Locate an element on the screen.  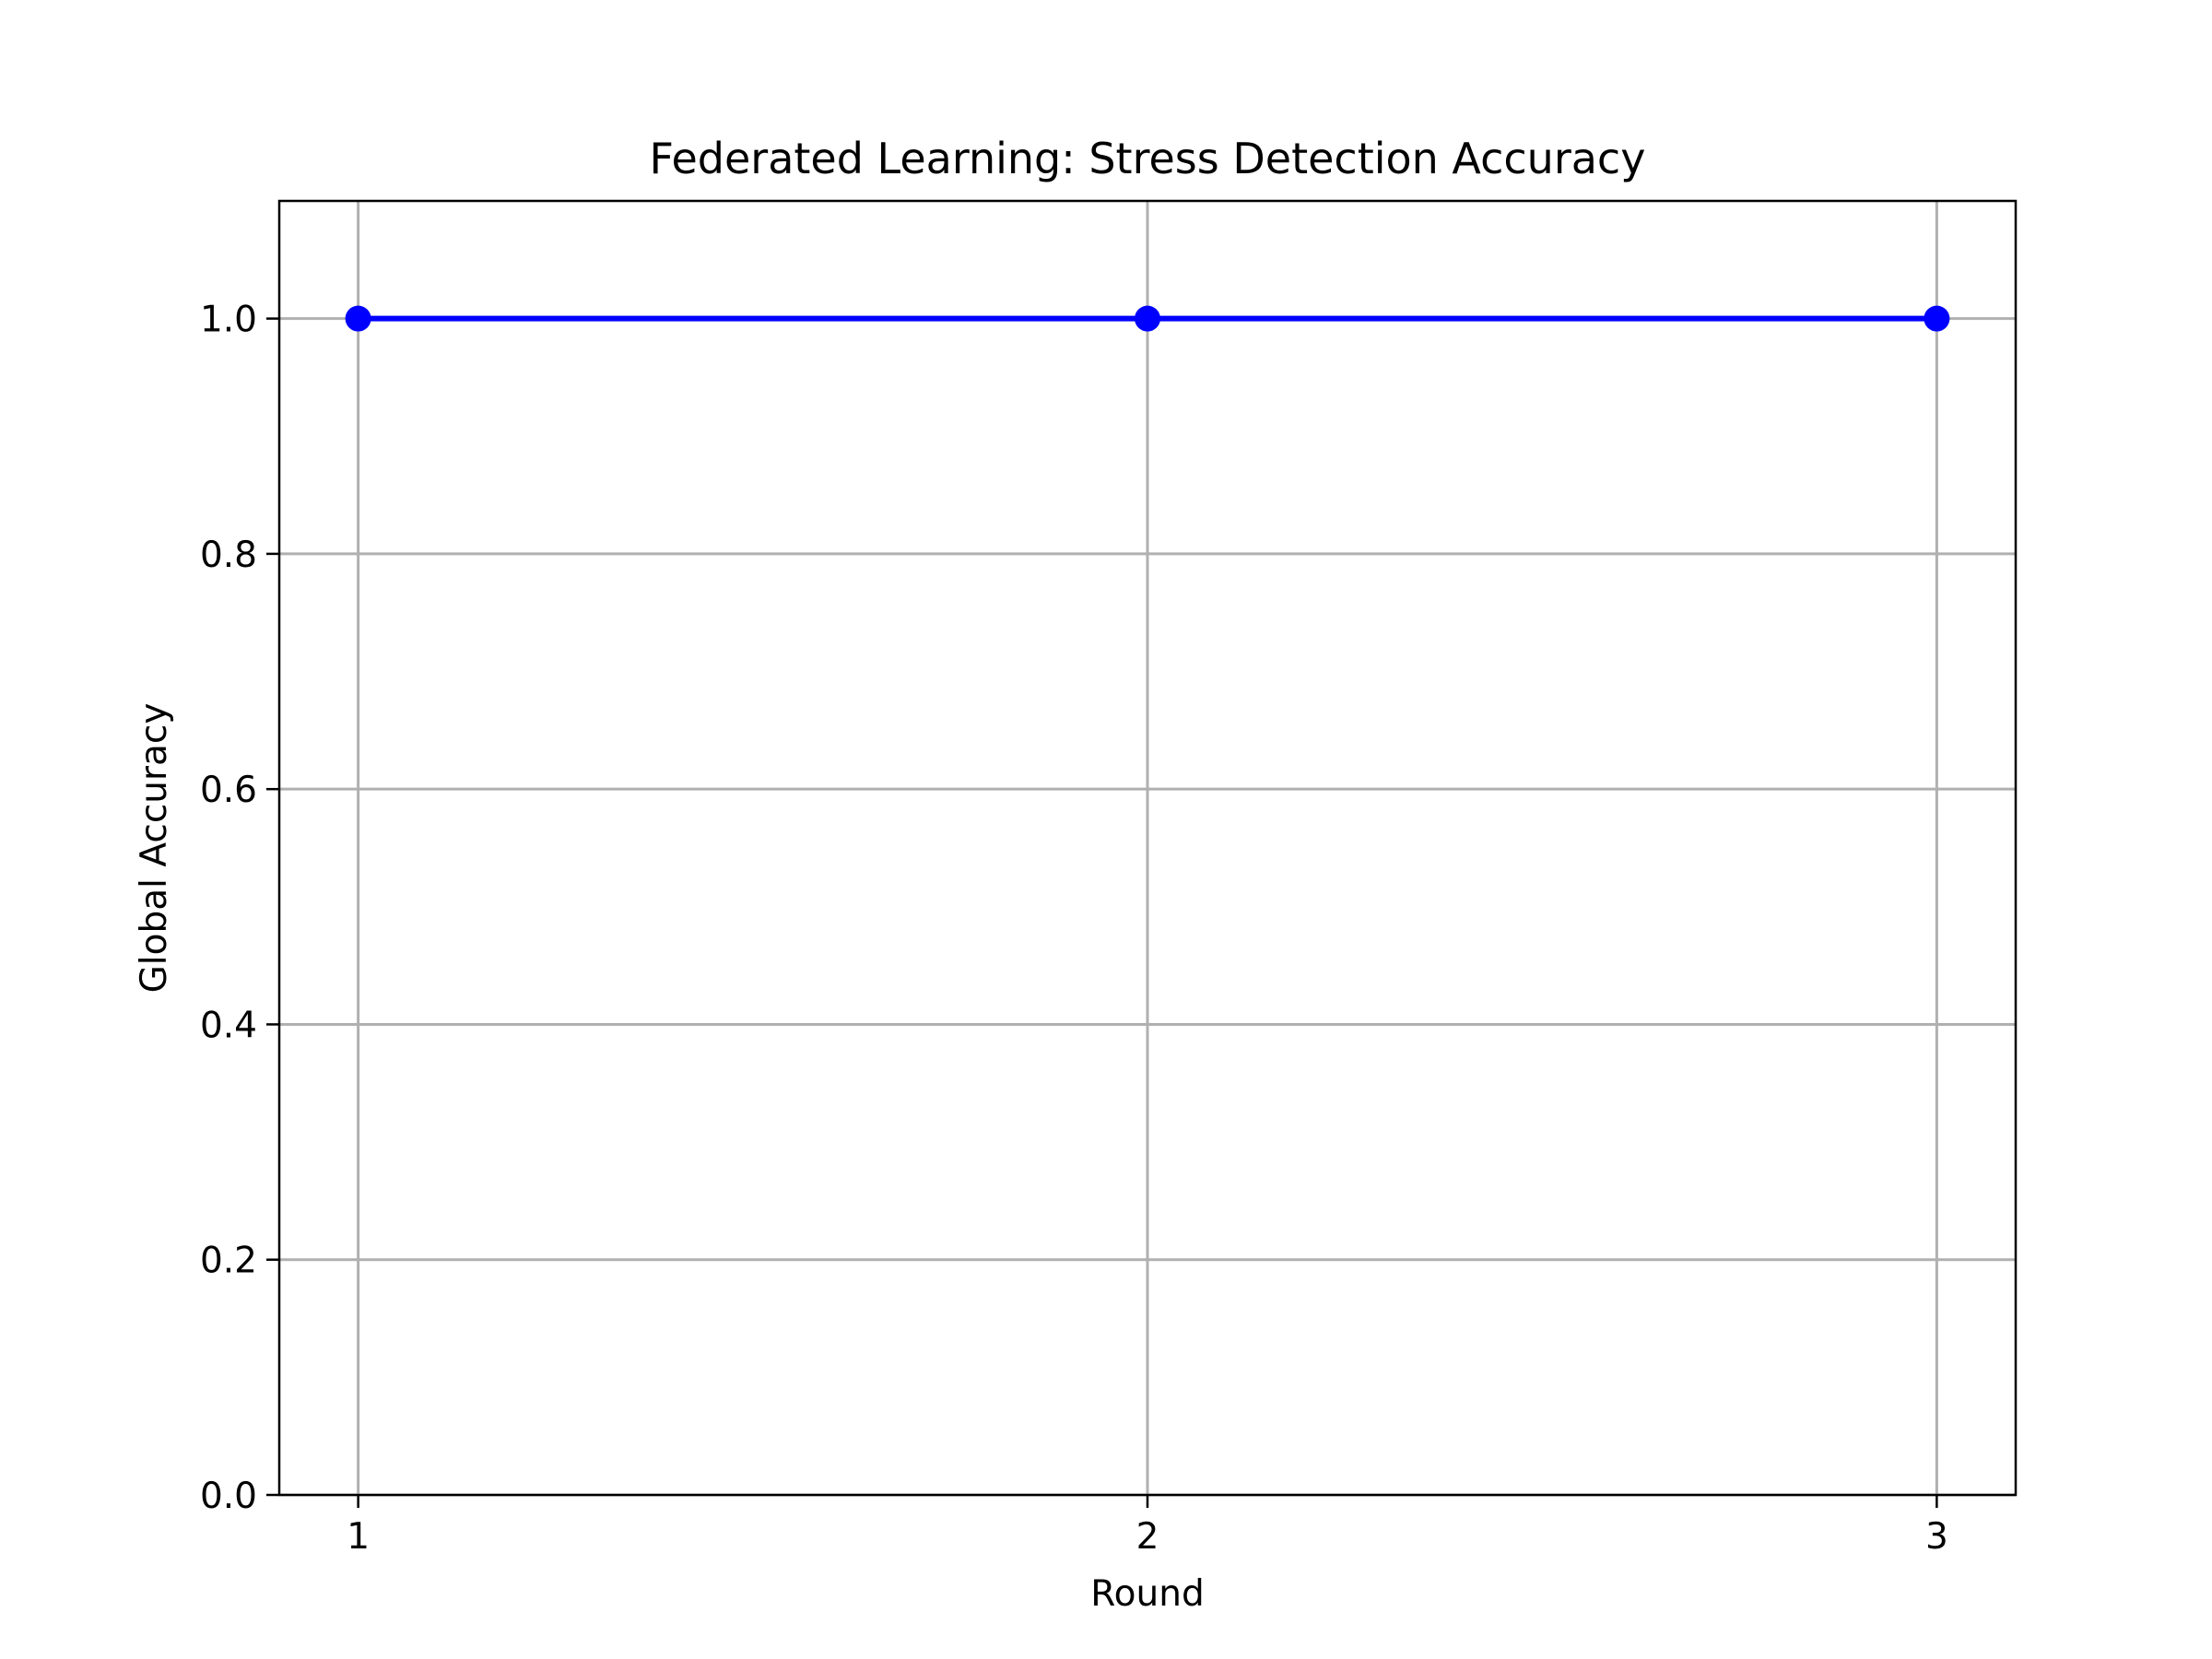
x-tick-label: 1 is located at coordinates (358, 1537).